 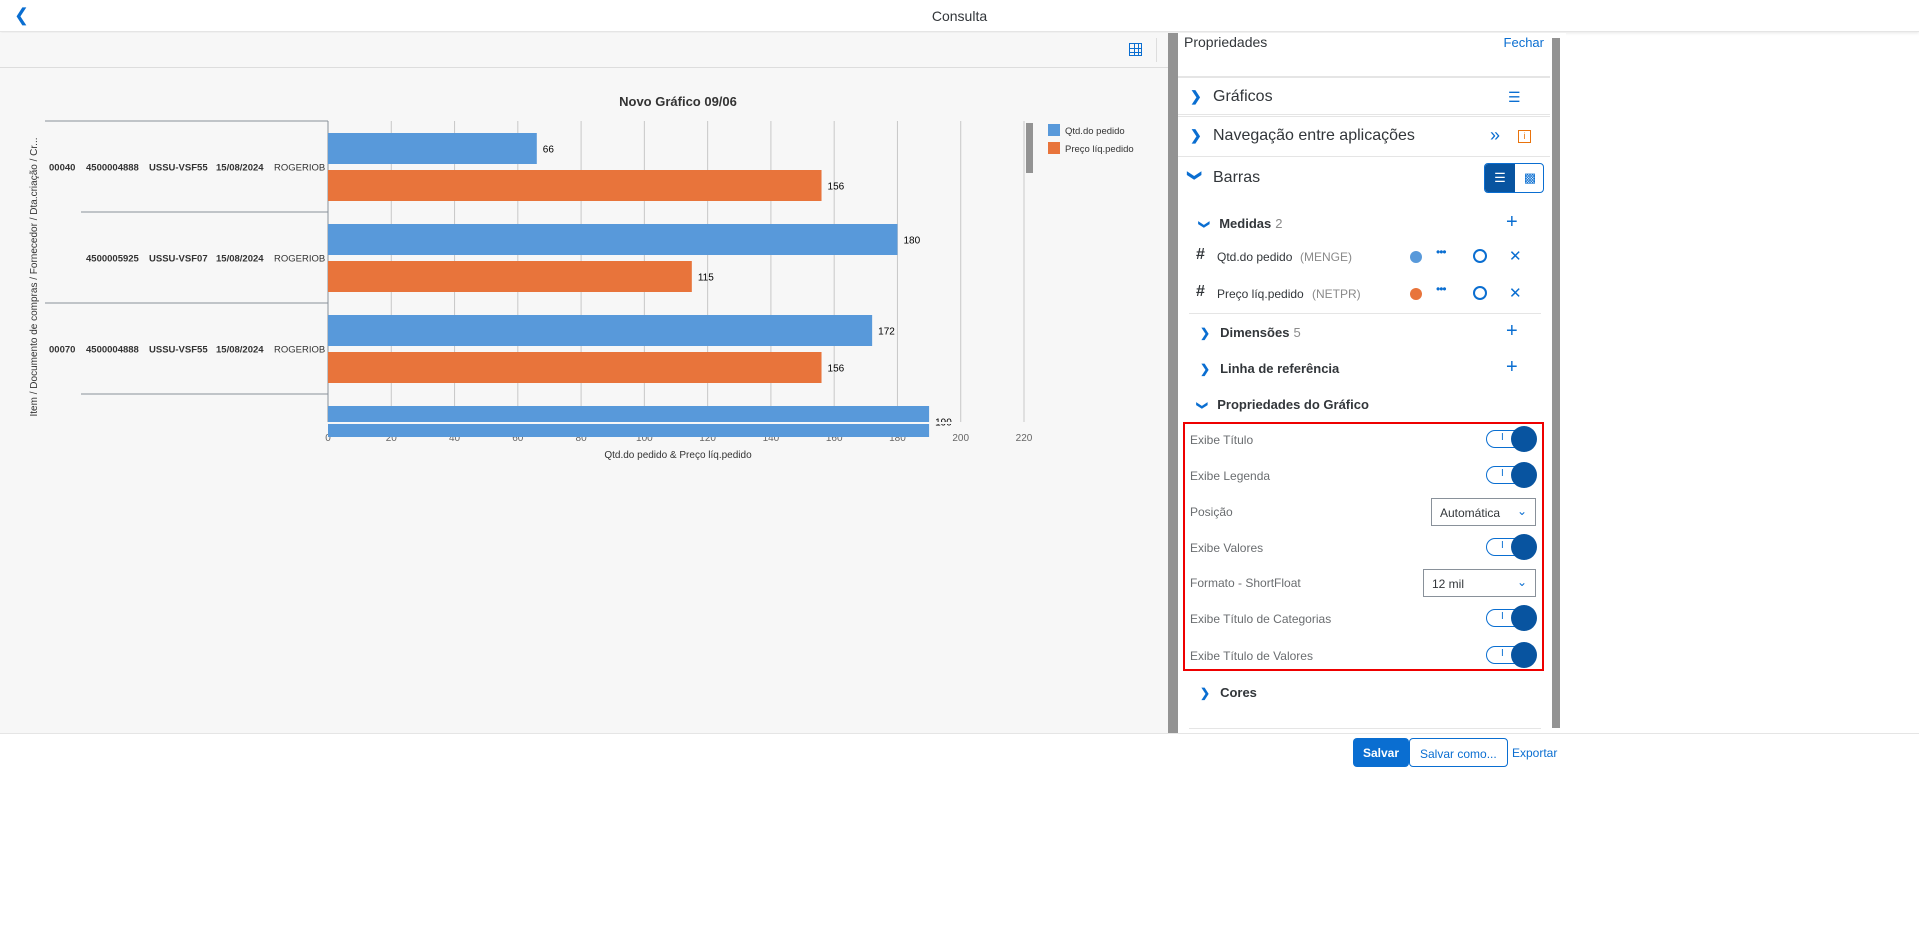 I want to click on back-chevron-left-icon: ❮, so click(x=22, y=15).